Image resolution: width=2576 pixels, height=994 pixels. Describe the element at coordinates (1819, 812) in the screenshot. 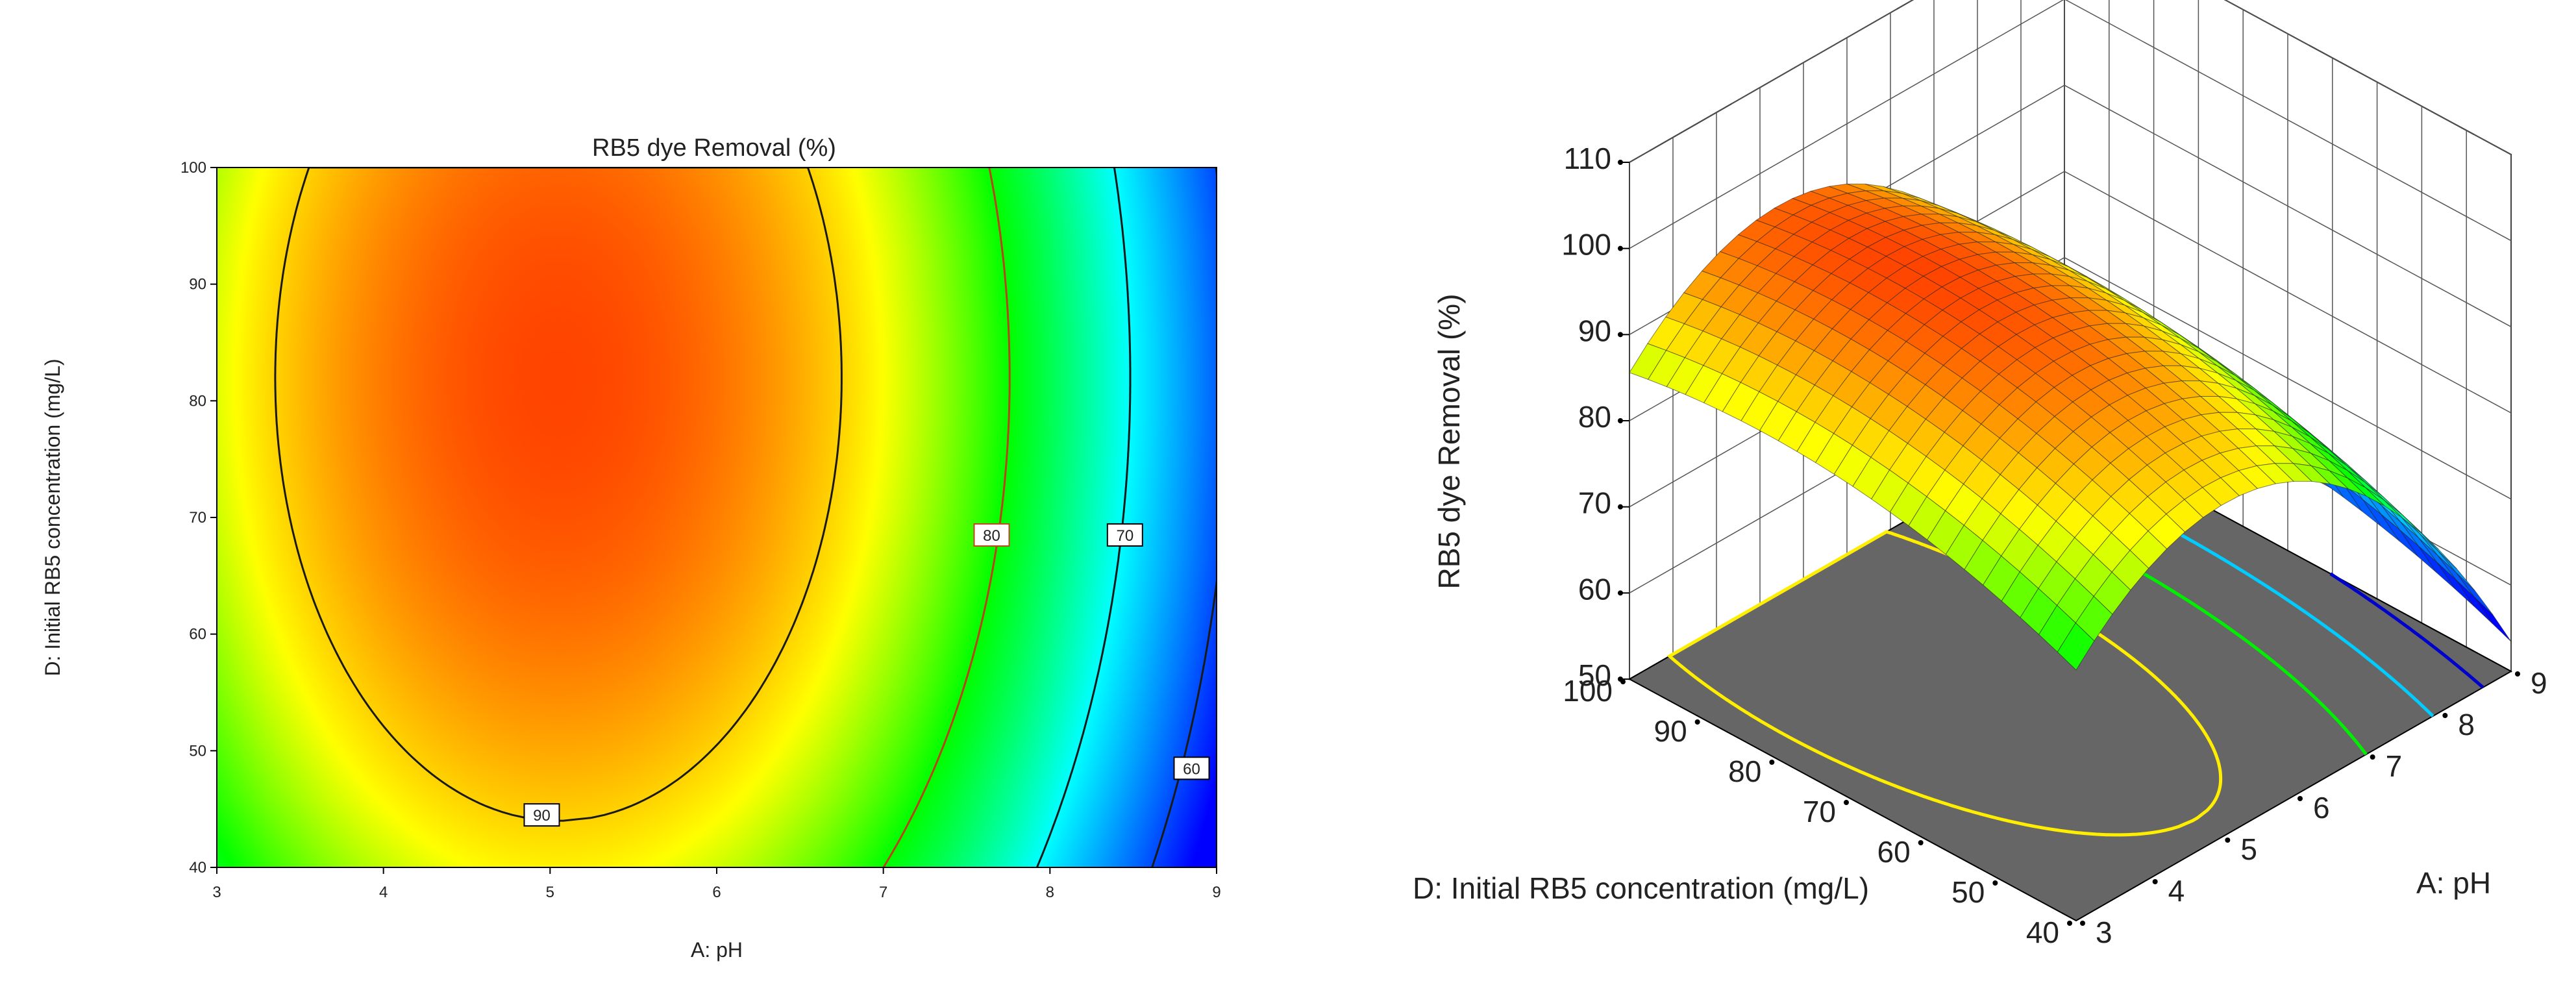

I see `surface-y-tick-label: 70` at that location.